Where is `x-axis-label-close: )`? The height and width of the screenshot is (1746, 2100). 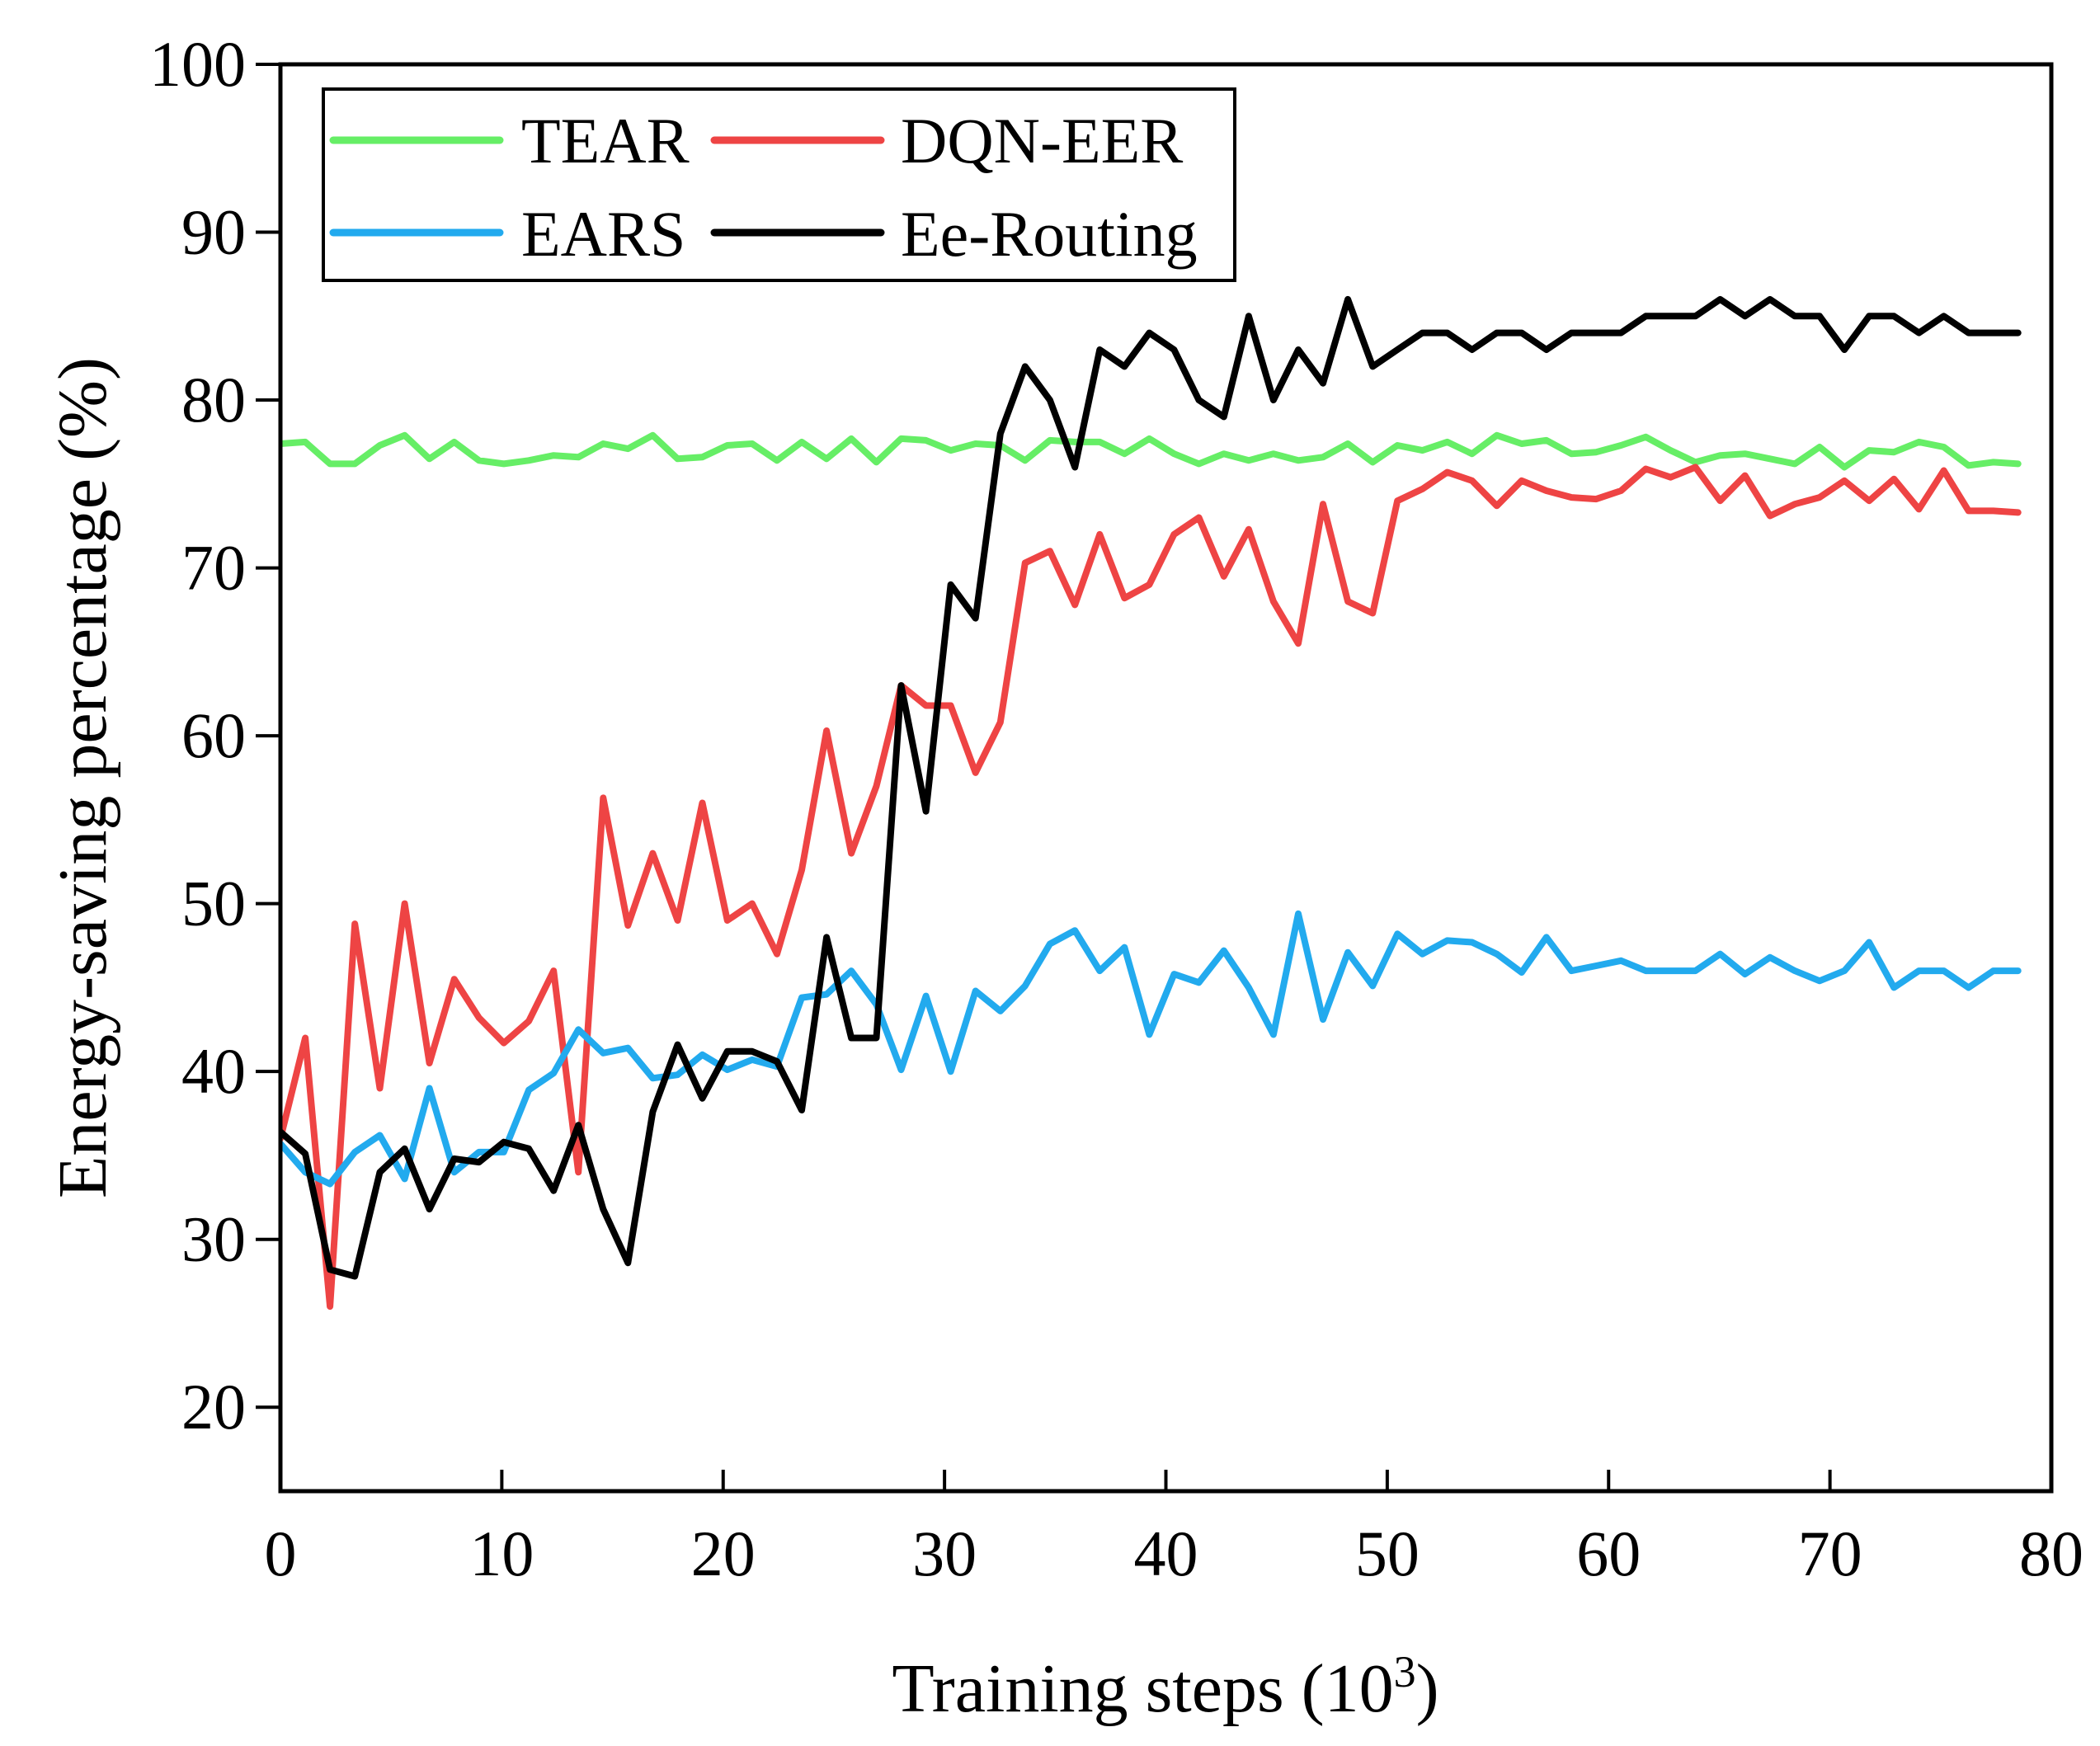
x-axis-label-close: ) is located at coordinates (1427, 1688).